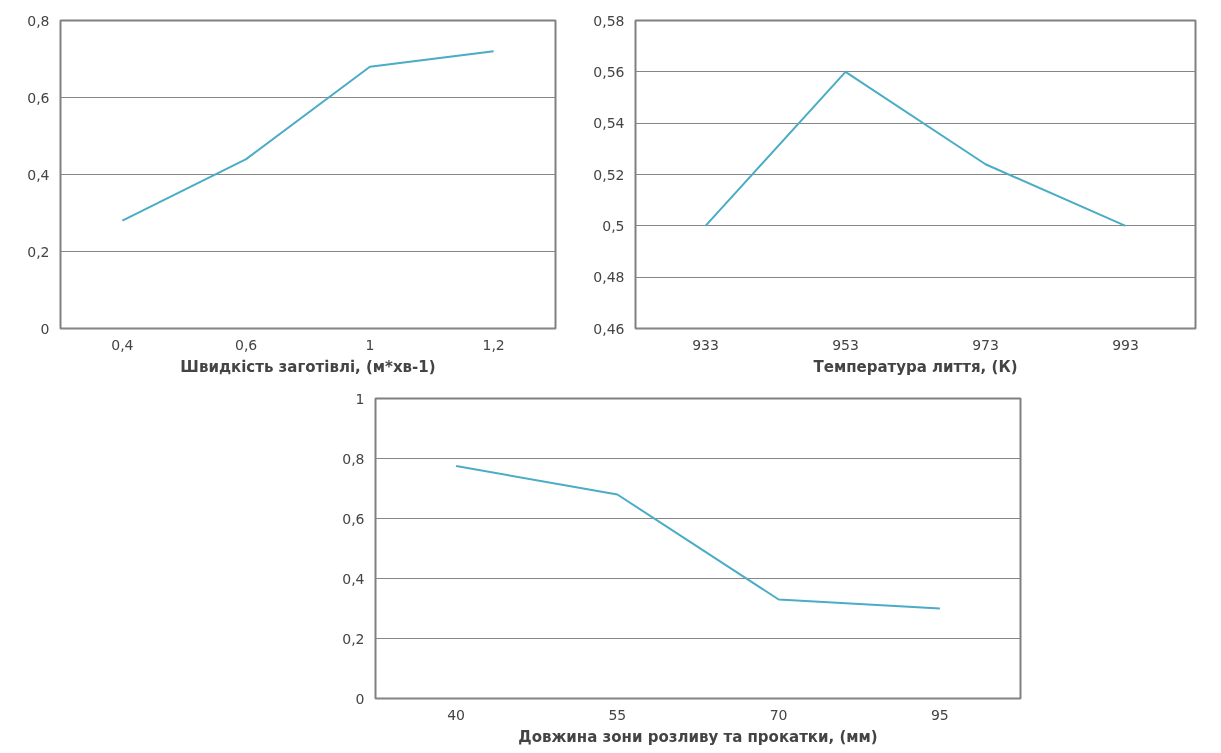 This screenshot has width=1221, height=753. What do you see at coordinates (705, 344) in the screenshot?
I see `x-tick-label: 933` at bounding box center [705, 344].